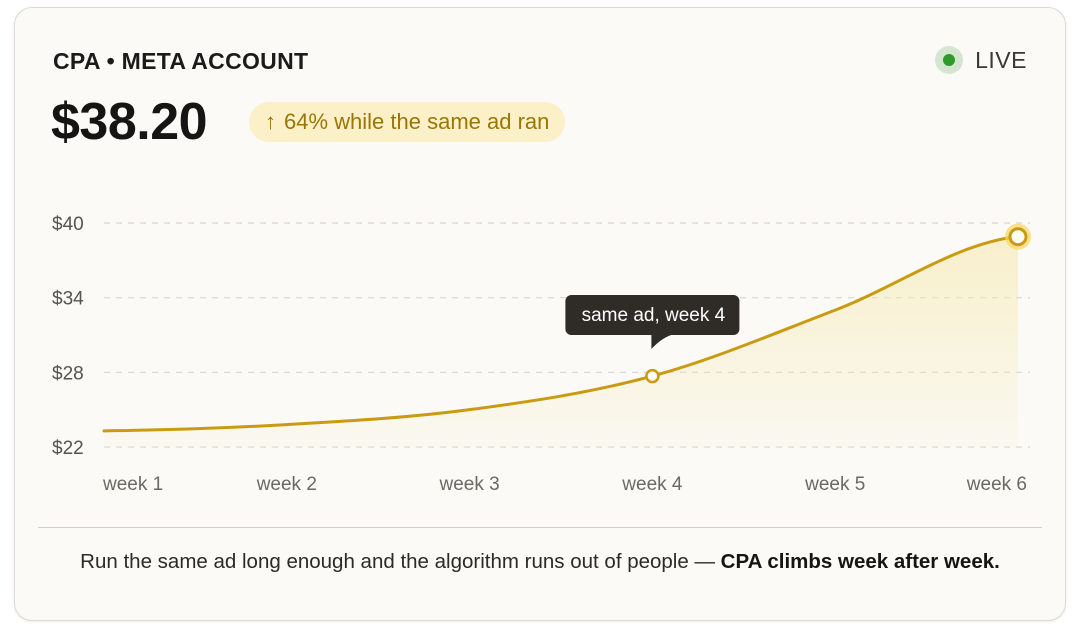 This screenshot has width=1080, height=642. I want to click on live-dot-icon, so click(949, 60).